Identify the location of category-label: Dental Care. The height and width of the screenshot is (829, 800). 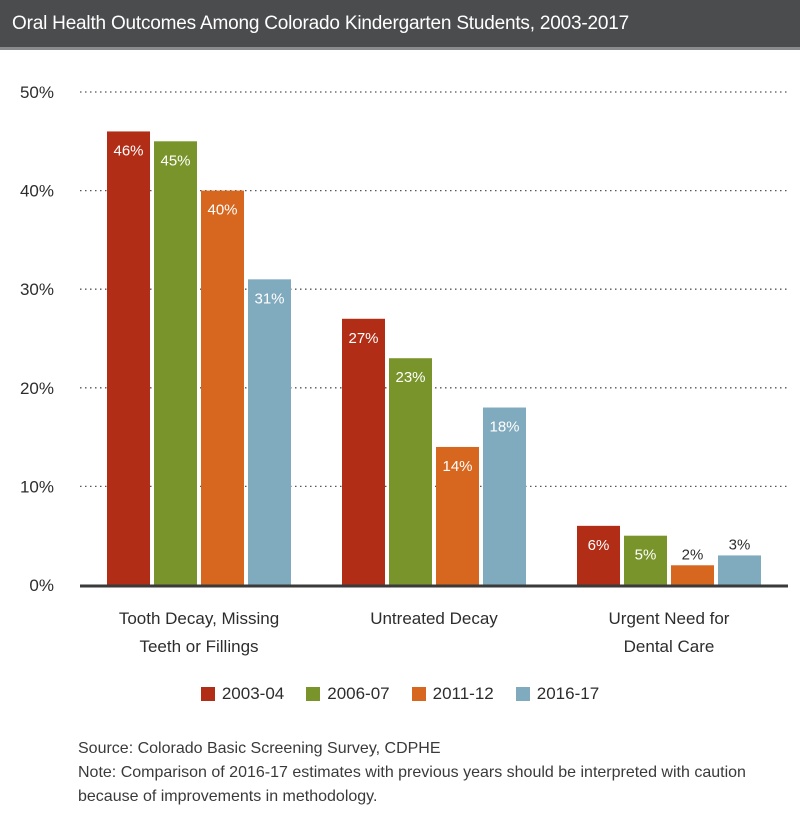
(669, 646).